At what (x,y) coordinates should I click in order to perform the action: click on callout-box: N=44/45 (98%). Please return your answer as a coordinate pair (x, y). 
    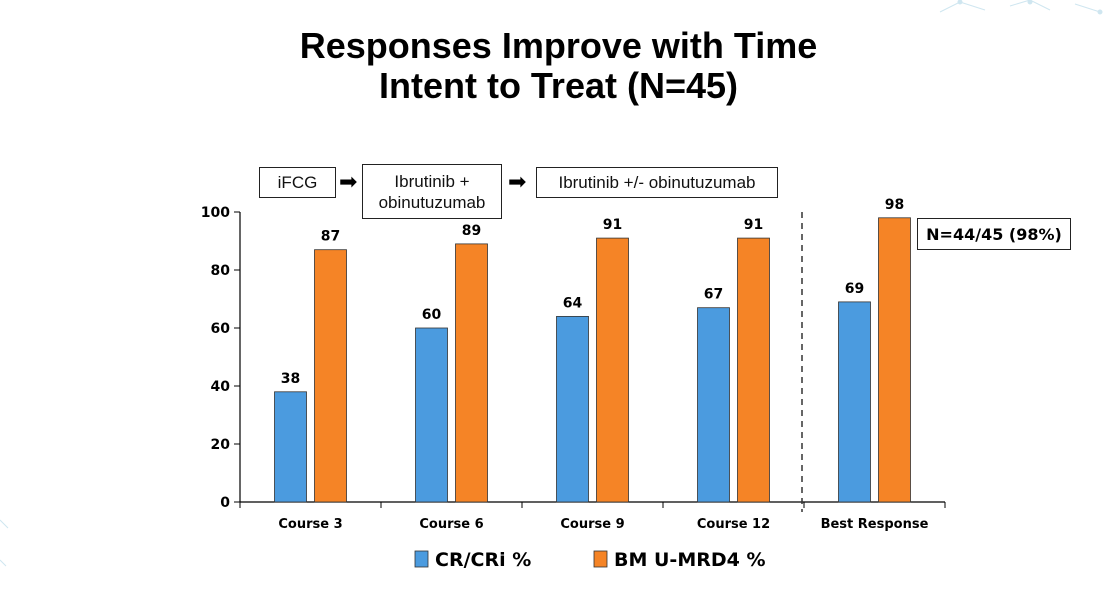
    Looking at the image, I should click on (994, 234).